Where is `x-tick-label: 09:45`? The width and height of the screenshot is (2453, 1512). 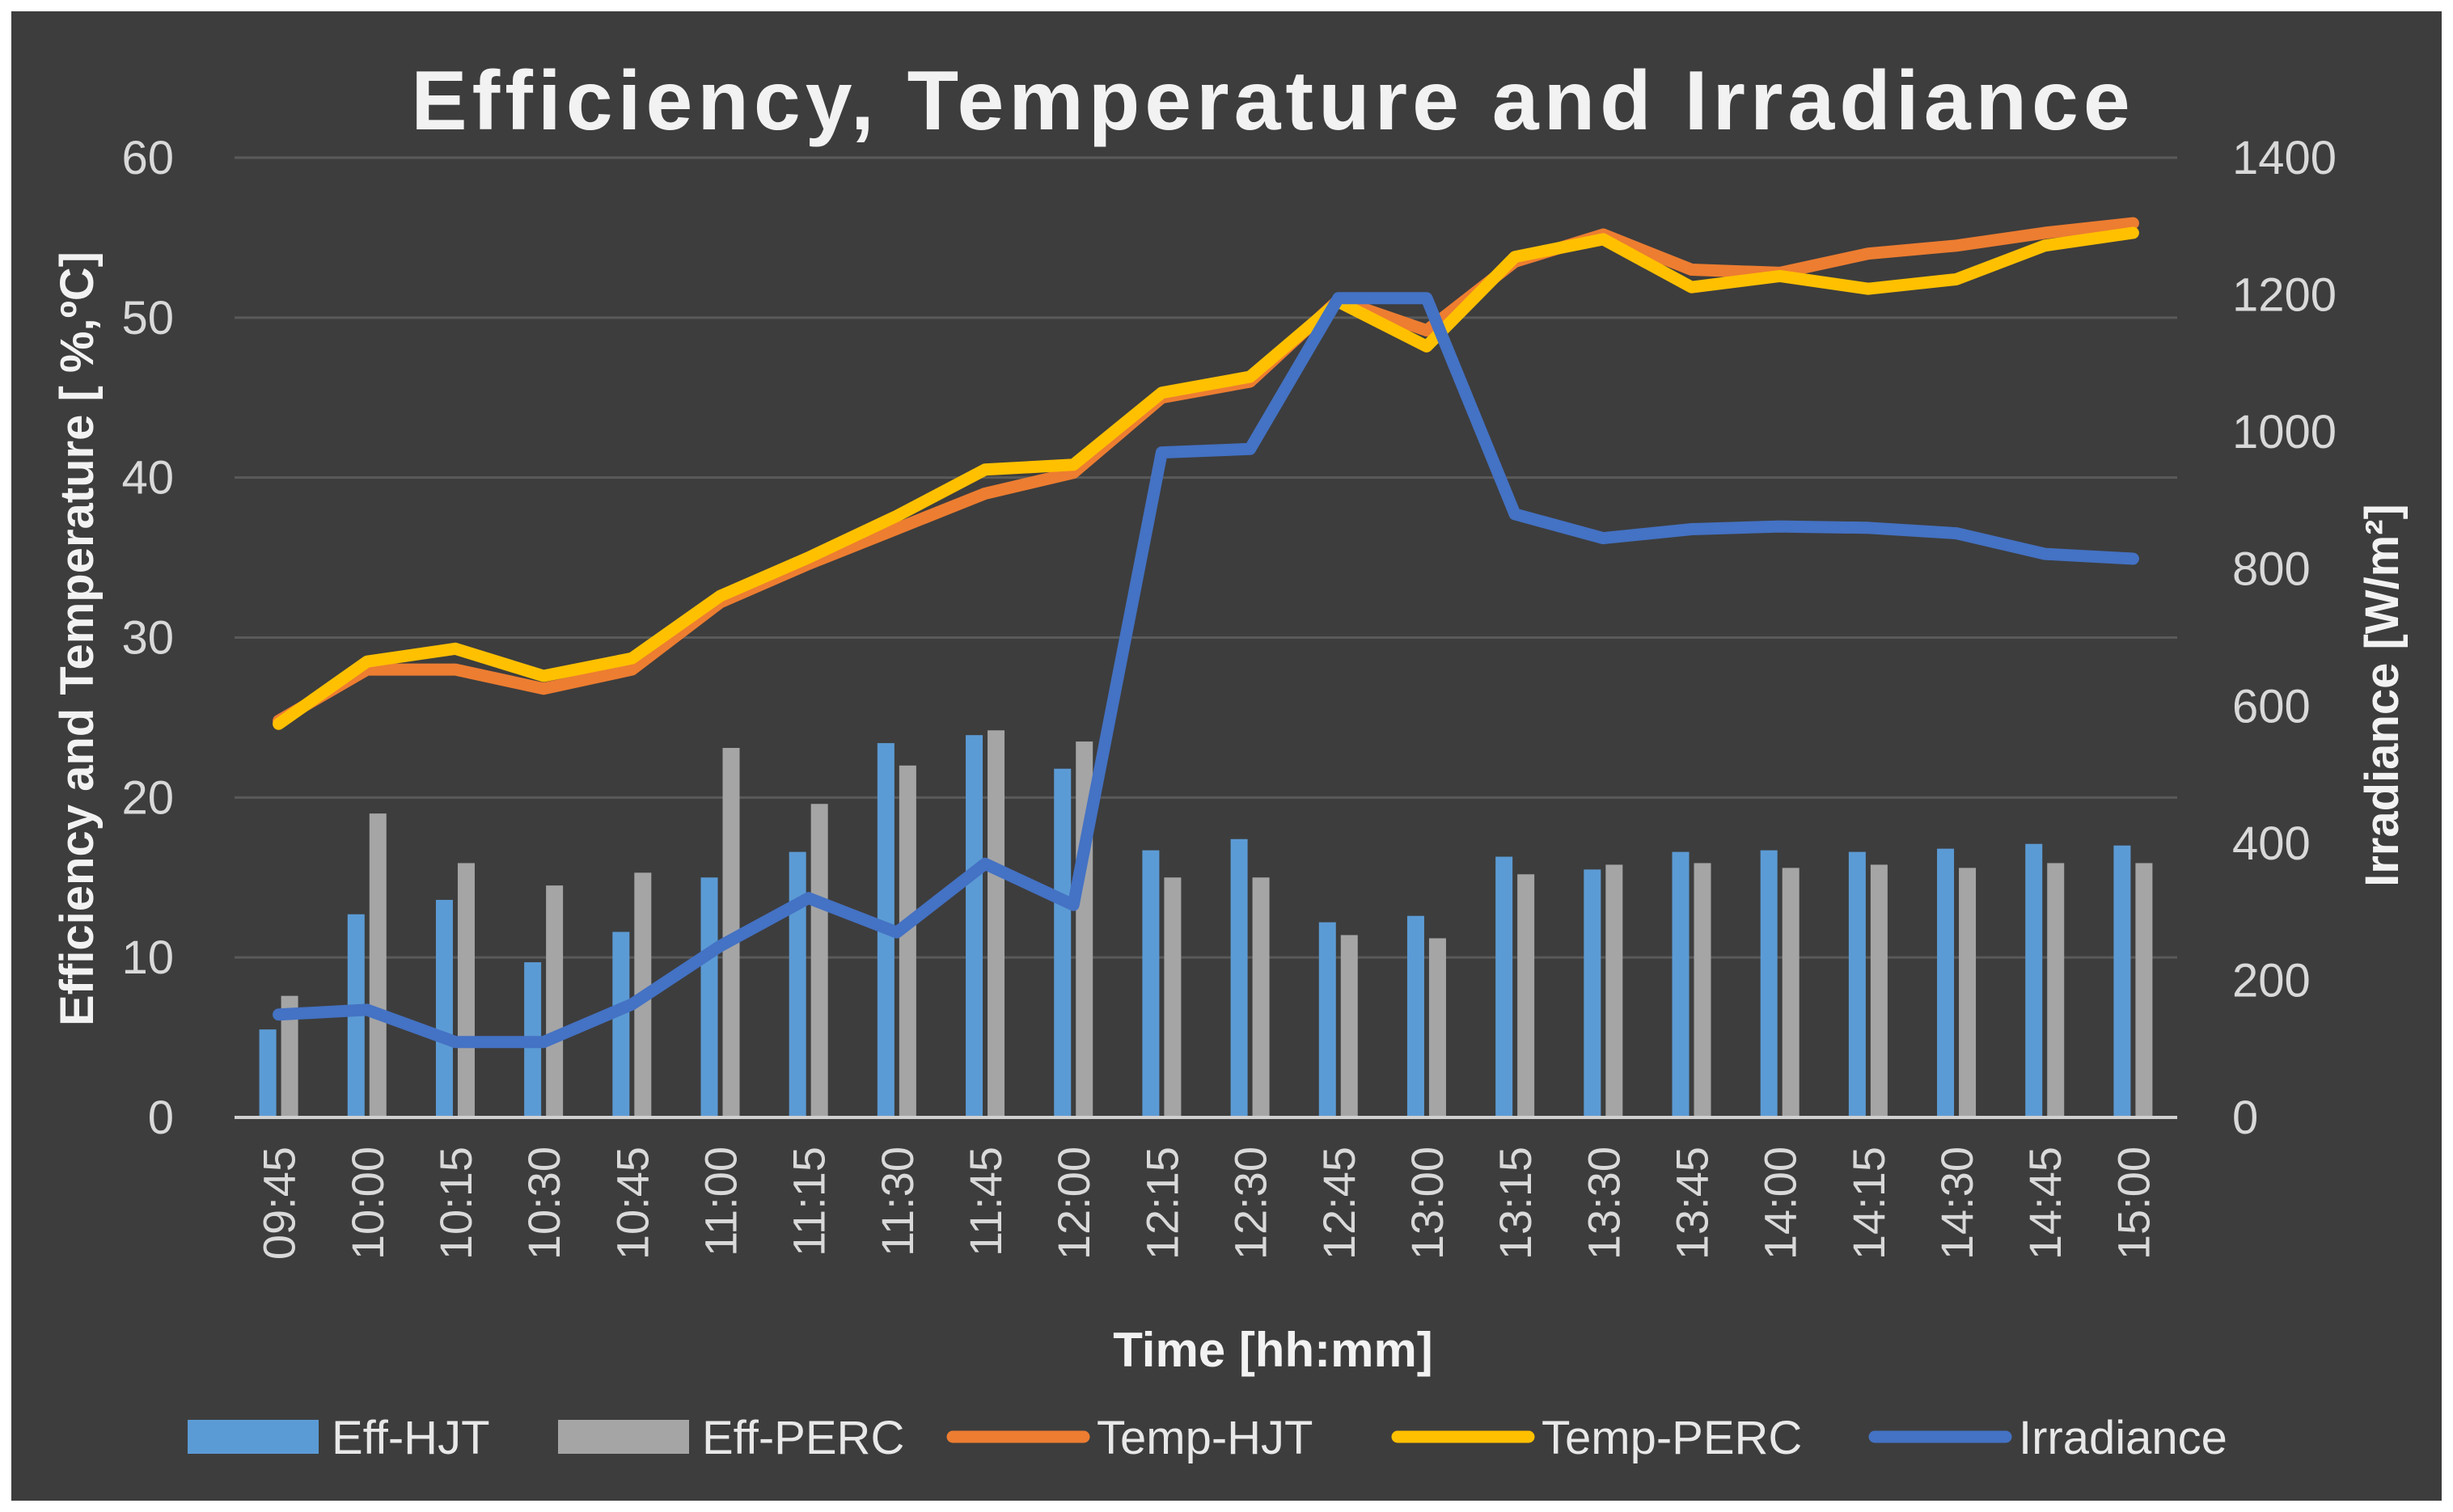
x-tick-label: 09:45 is located at coordinates (279, 1203).